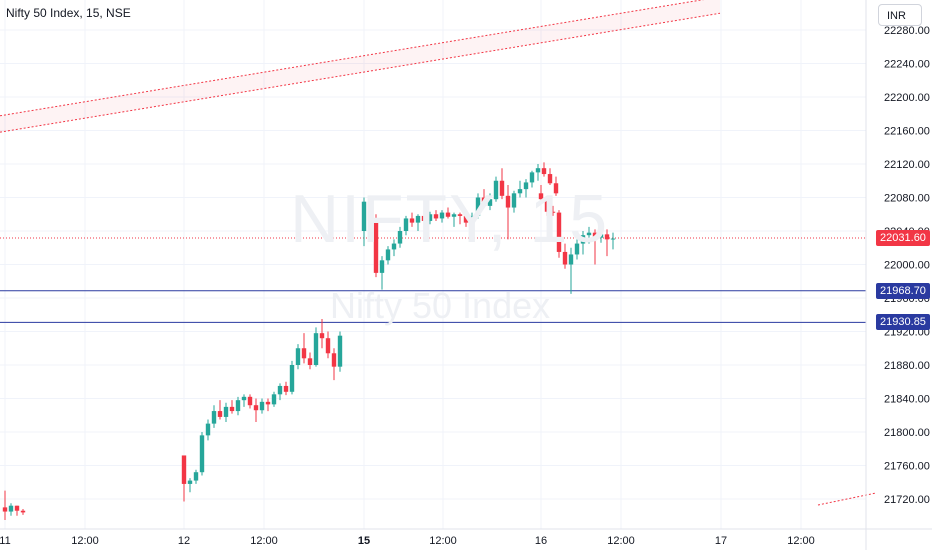  I want to click on current-price-badge: 22031.60, so click(903, 238).